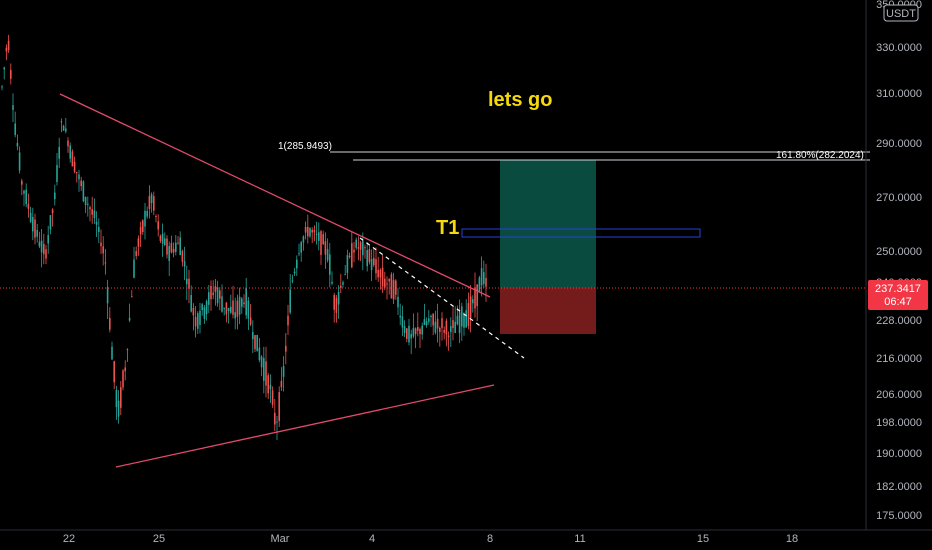 This screenshot has width=932, height=550. I want to click on price-tick-label: 206.0000, so click(899, 395).